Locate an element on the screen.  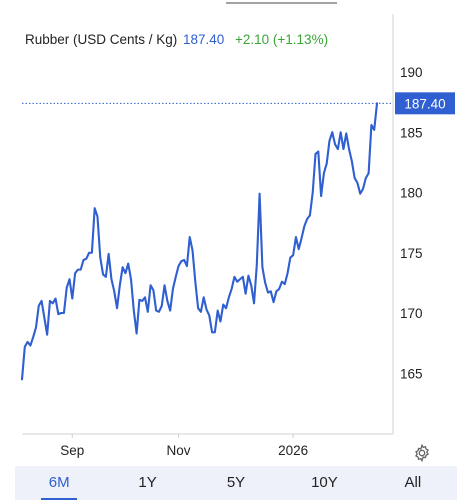
range-selector: 6M 1Y 5Y 10Y All is located at coordinates (236, 483).